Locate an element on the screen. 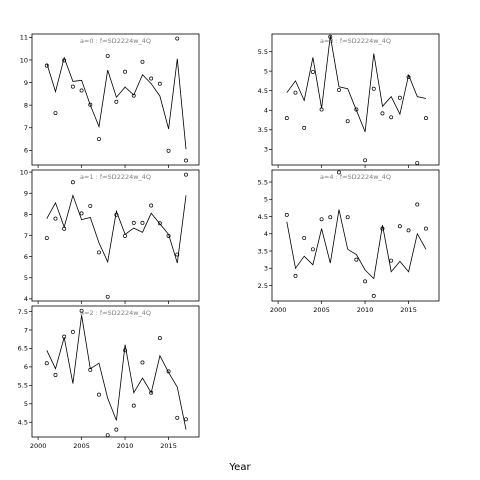 This screenshot has width=480, height=480. y-tick-label: 9 is located at coordinates (26, 194).